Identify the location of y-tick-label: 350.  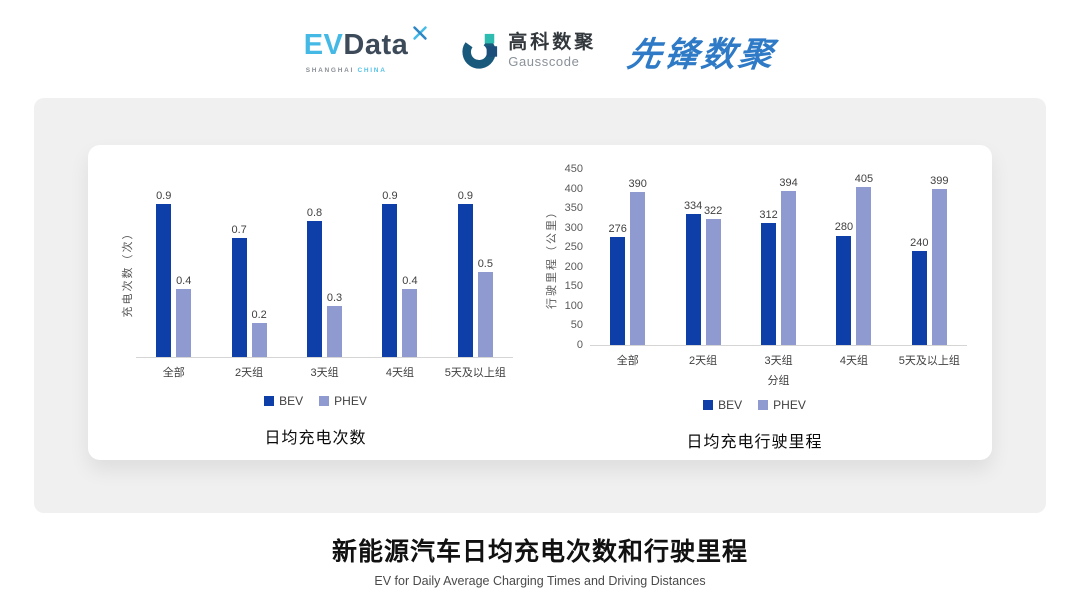
(573, 208).